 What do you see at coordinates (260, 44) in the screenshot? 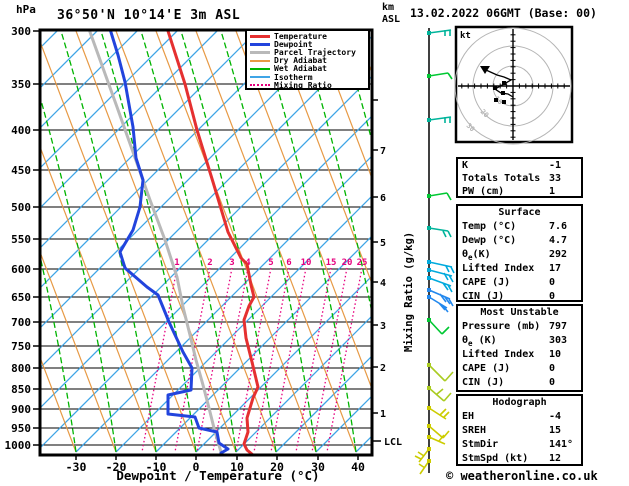
I see `dewpoint-line-swatch` at bounding box center [260, 44].